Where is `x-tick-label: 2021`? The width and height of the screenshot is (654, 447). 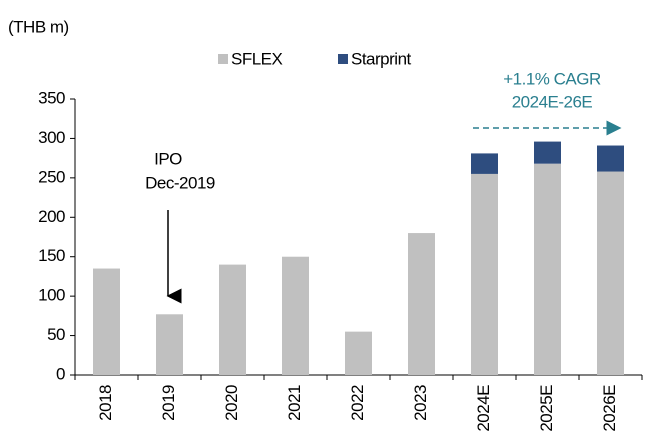 x-tick-label: 2021 is located at coordinates (294, 403).